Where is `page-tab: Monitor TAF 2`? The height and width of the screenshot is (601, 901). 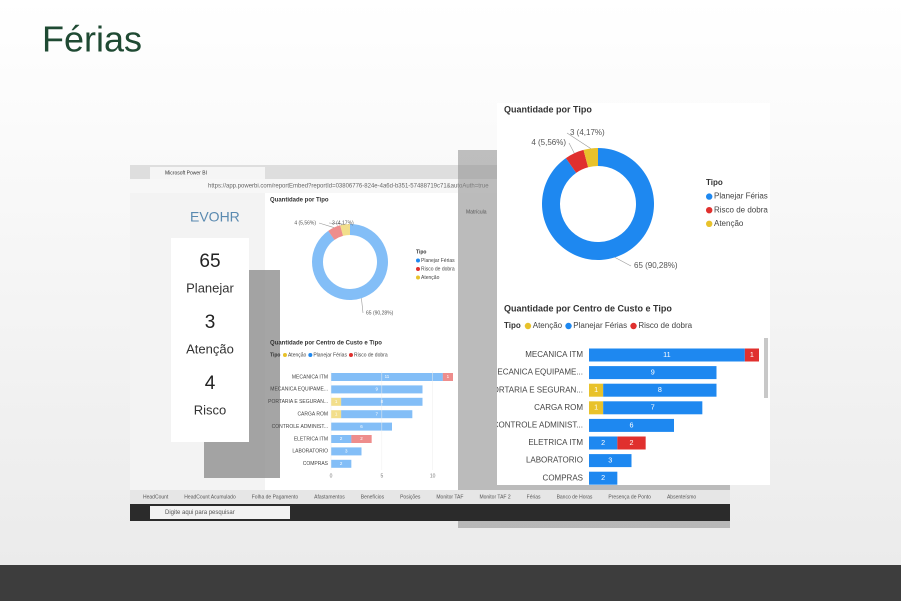
page-tab: Monitor TAF 2 is located at coordinates (494, 497).